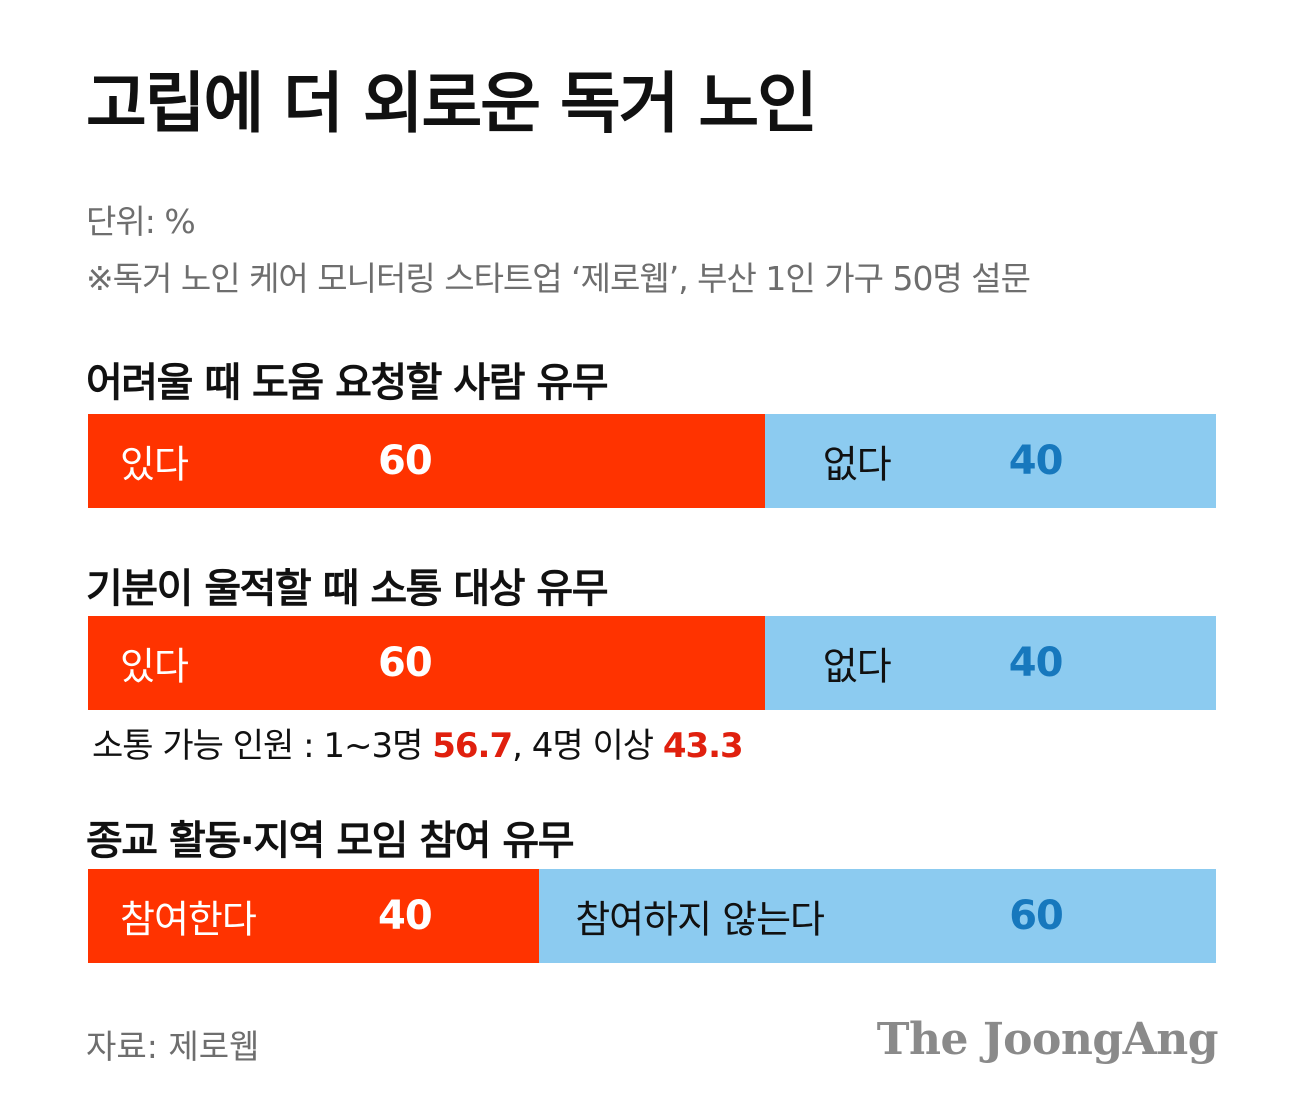 The image size is (1300, 1119). Describe the element at coordinates (472, 746) in the screenshot. I see `note-value-1to3: 56.7` at that location.